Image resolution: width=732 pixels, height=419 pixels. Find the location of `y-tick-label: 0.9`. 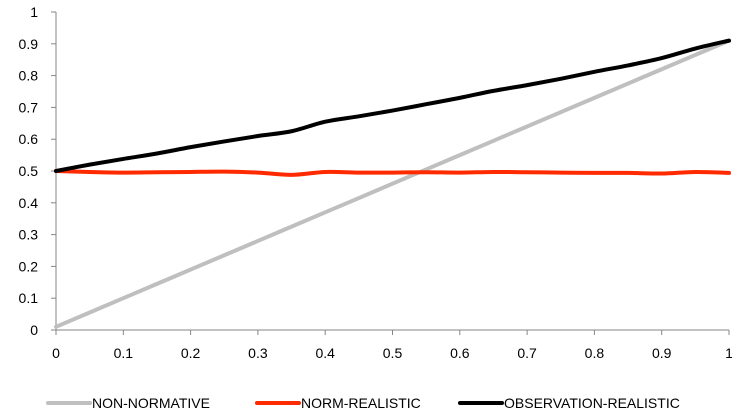

y-tick-label: 0.9 is located at coordinates (29, 44).